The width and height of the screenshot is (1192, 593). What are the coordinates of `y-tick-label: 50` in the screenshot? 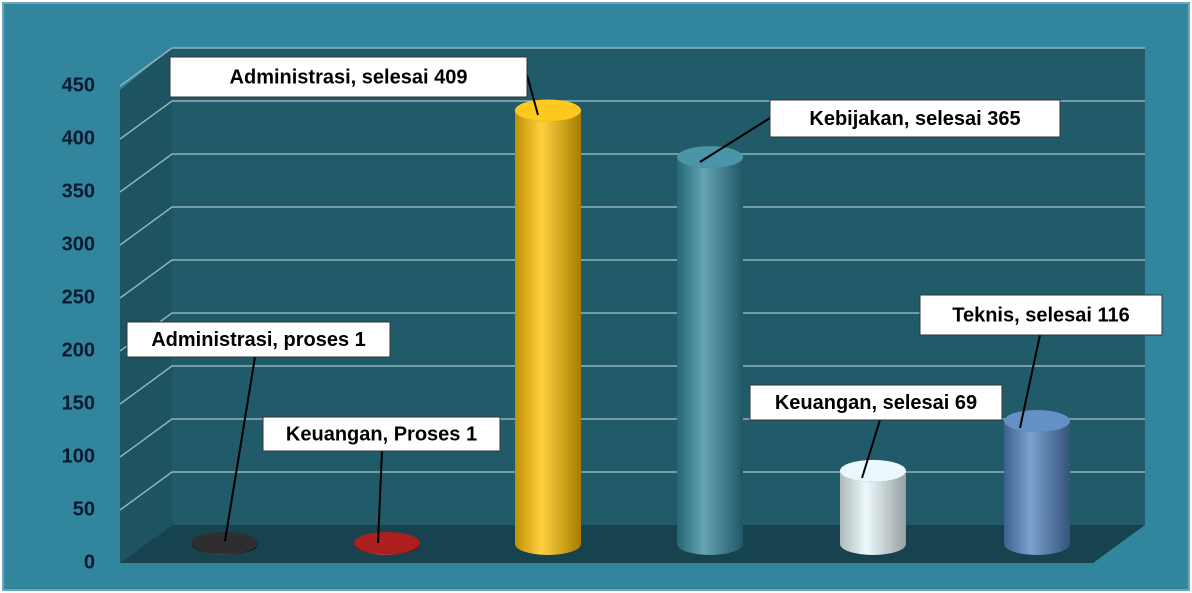 It's located at (84, 509).